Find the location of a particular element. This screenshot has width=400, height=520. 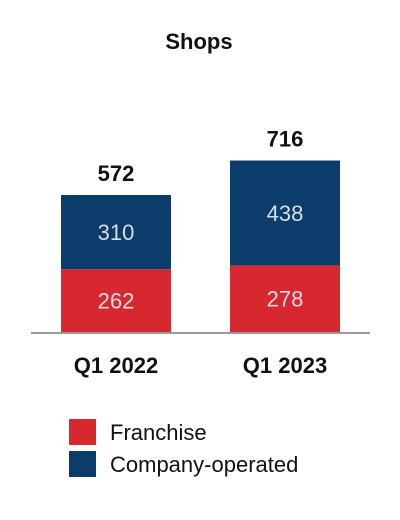

legend-item-company-operated: Company-operated is located at coordinates (183, 464).